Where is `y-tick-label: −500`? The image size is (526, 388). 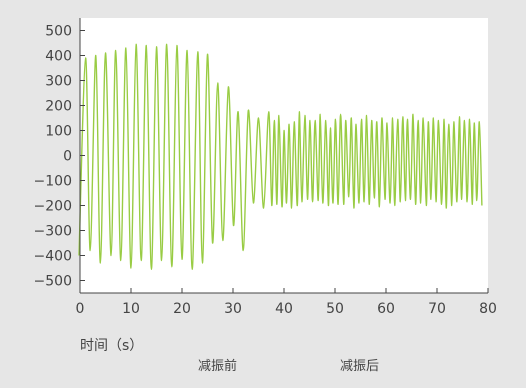
y-tick-label: −500 is located at coordinates (53, 282).